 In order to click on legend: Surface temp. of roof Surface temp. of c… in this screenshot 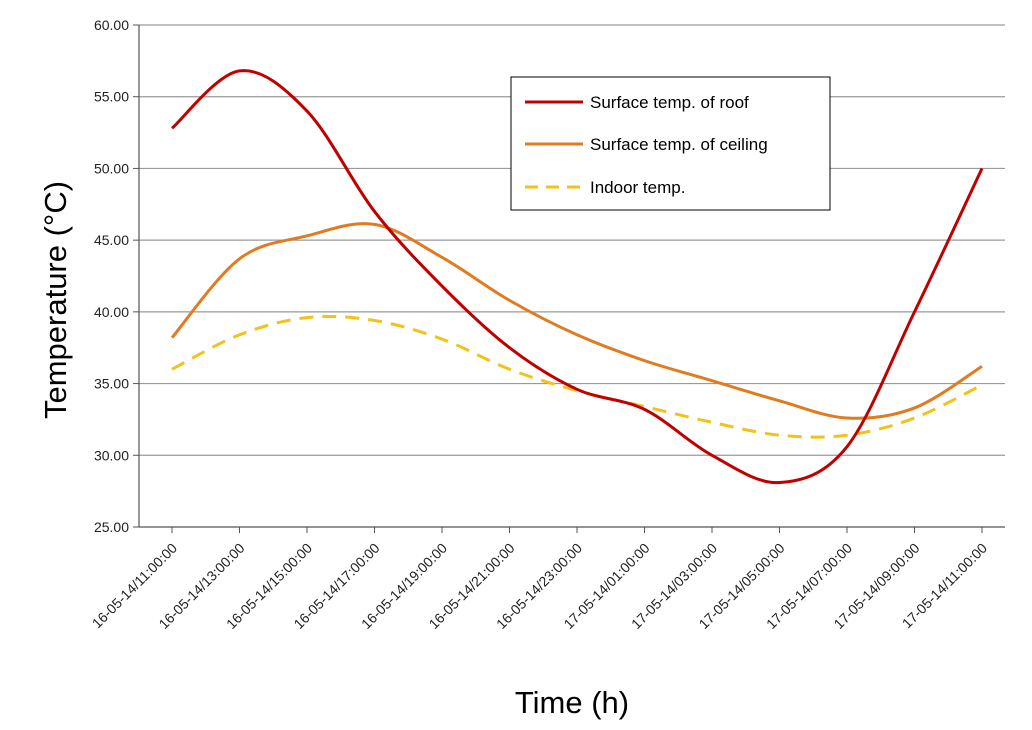, I will do `click(670, 143)`.